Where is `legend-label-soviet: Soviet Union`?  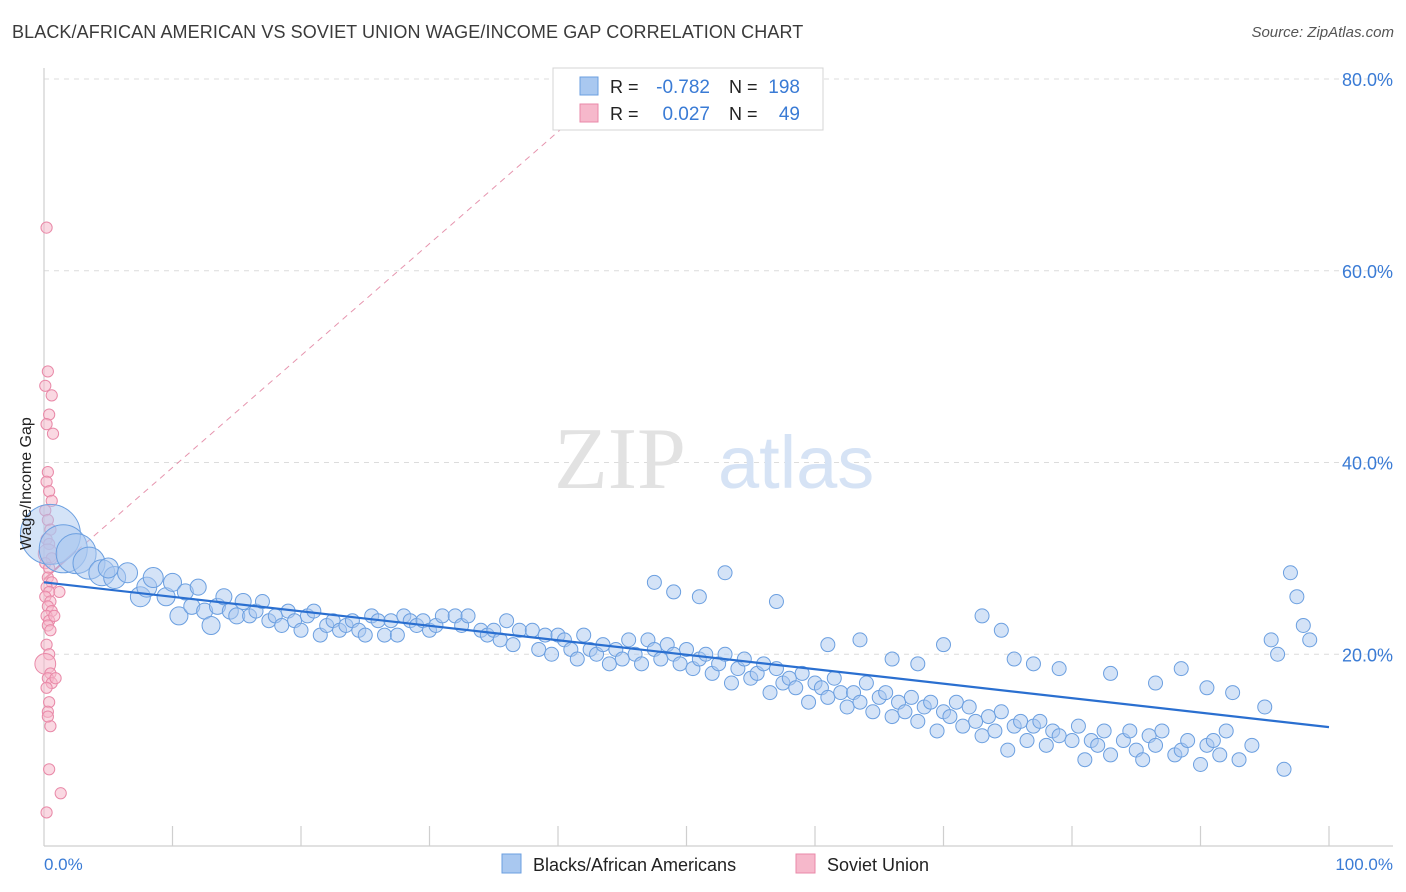
legend-label-soviet: Soviet Union is located at coordinates (878, 865).